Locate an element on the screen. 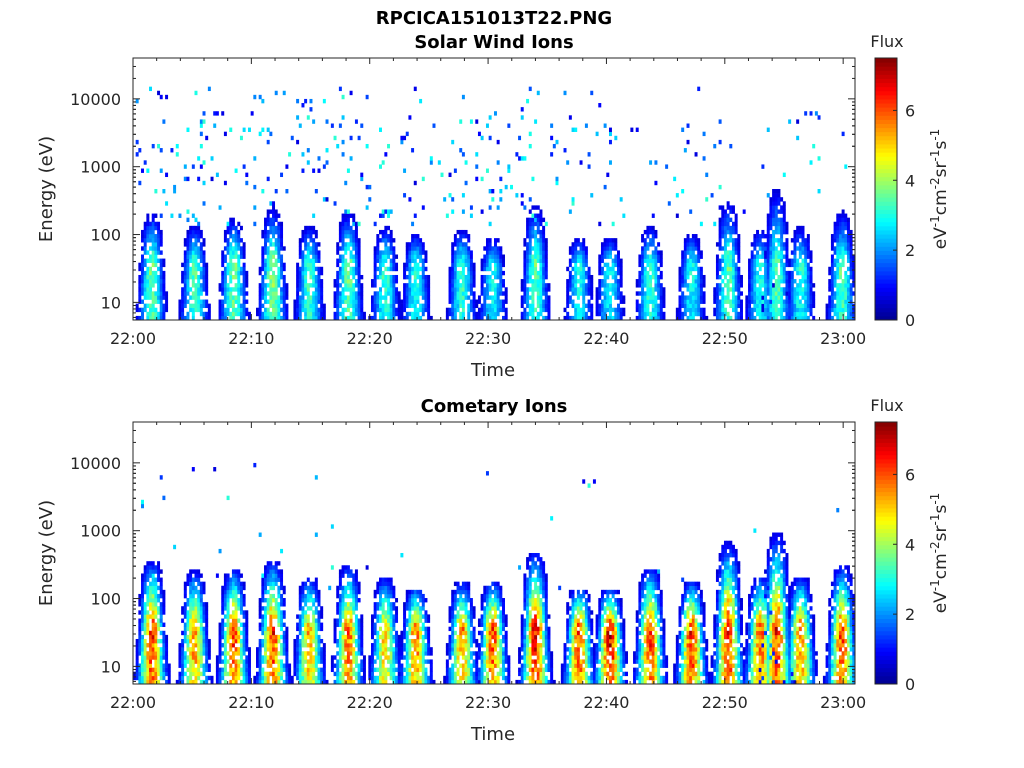  x-tick-label: 22:20 is located at coordinates (370, 338).